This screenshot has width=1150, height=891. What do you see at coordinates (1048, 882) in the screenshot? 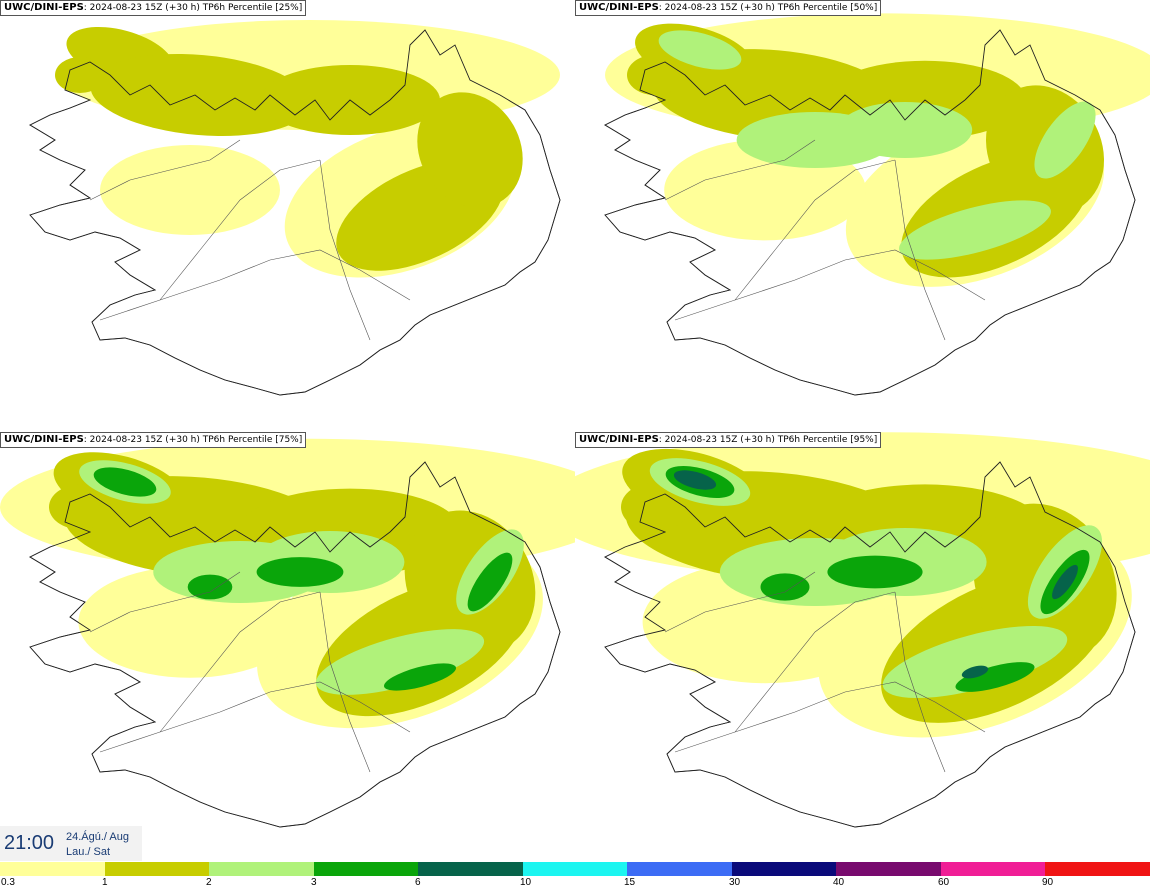
I see `legend-label: 90` at bounding box center [1048, 882].